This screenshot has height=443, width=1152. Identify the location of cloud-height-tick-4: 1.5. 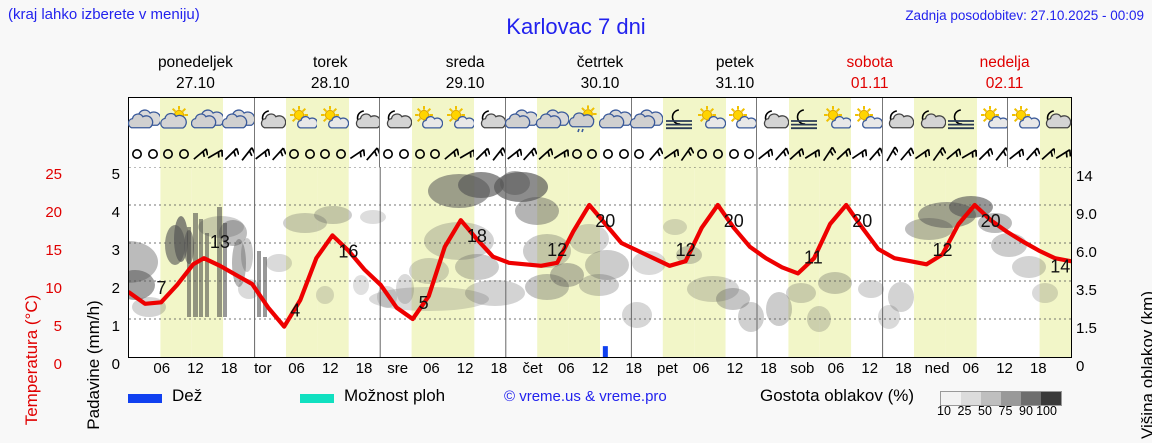
(1086, 328).